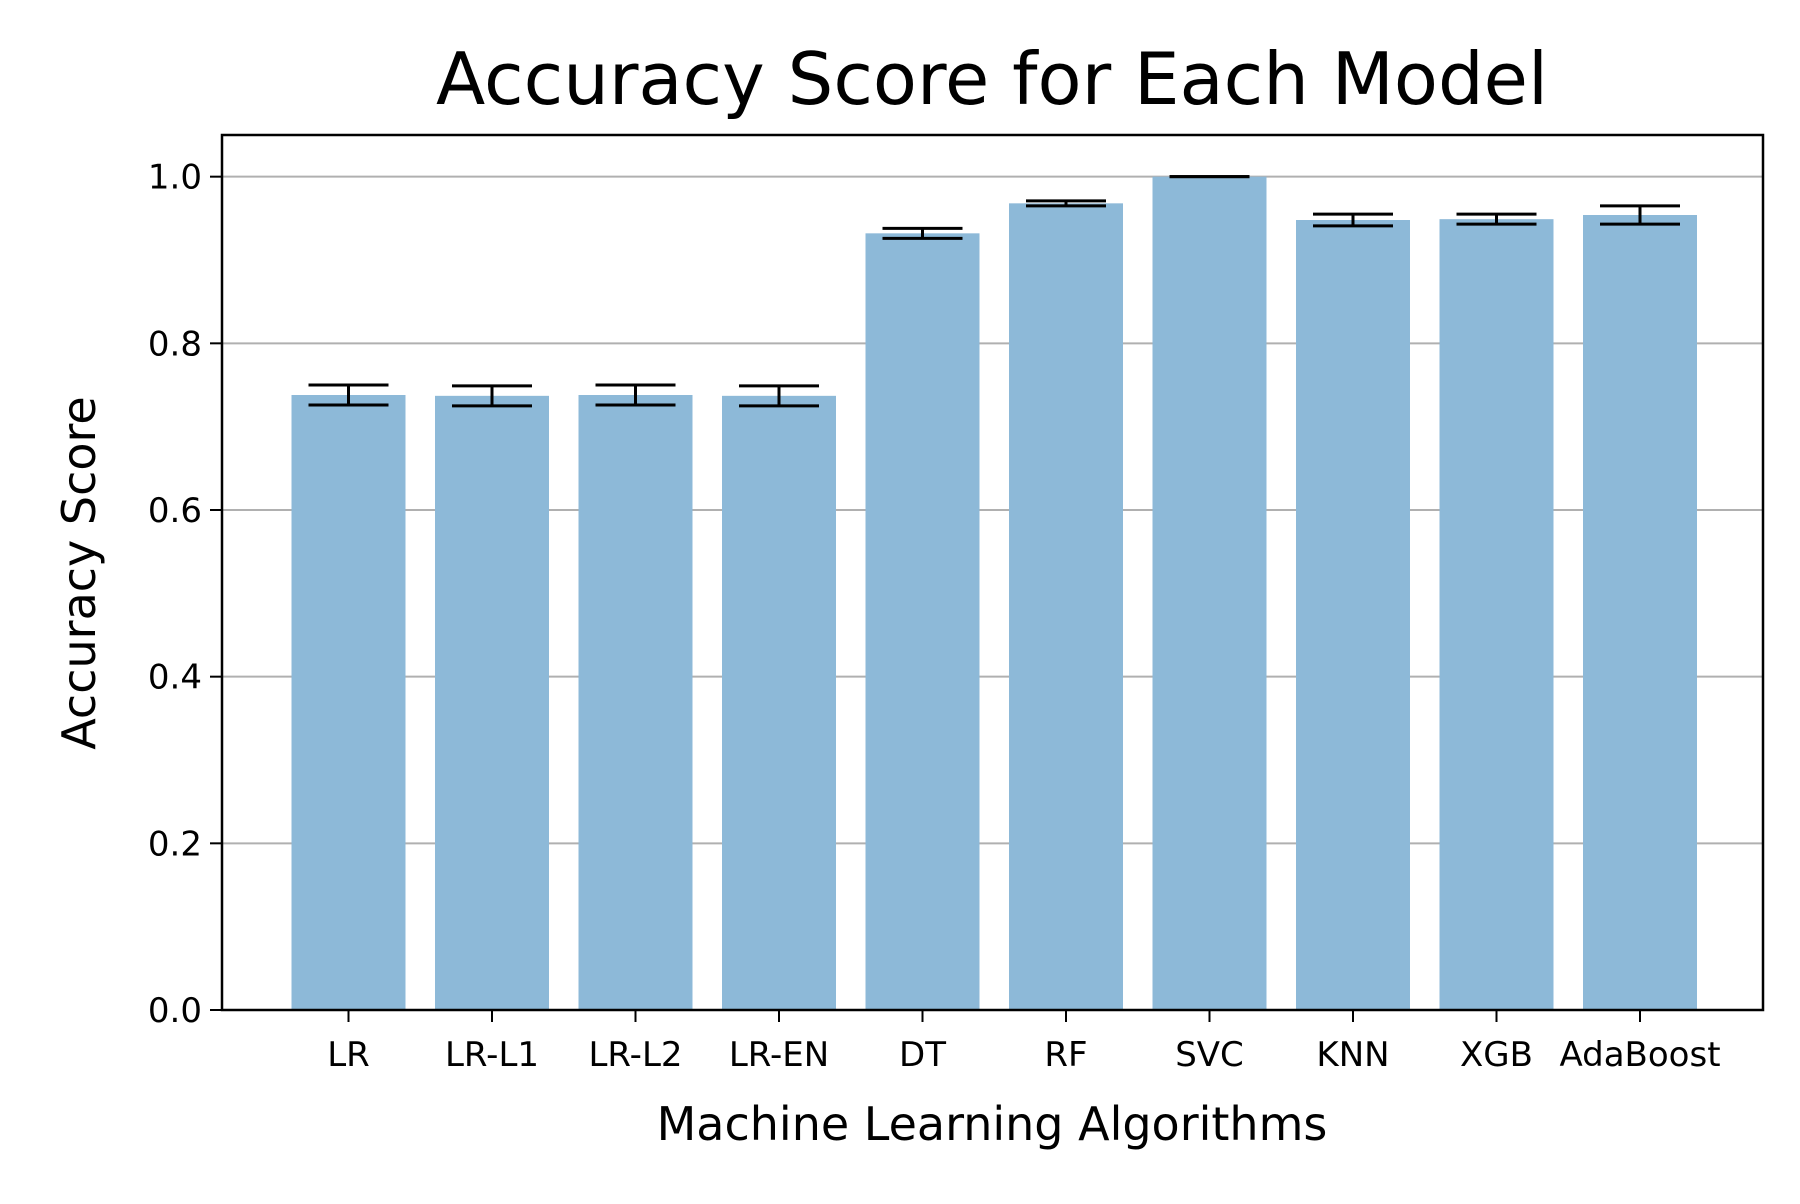 The height and width of the screenshot is (1204, 1800). Describe the element at coordinates (635, 1055) in the screenshot. I see `x-tick-label: LR-L2` at that location.